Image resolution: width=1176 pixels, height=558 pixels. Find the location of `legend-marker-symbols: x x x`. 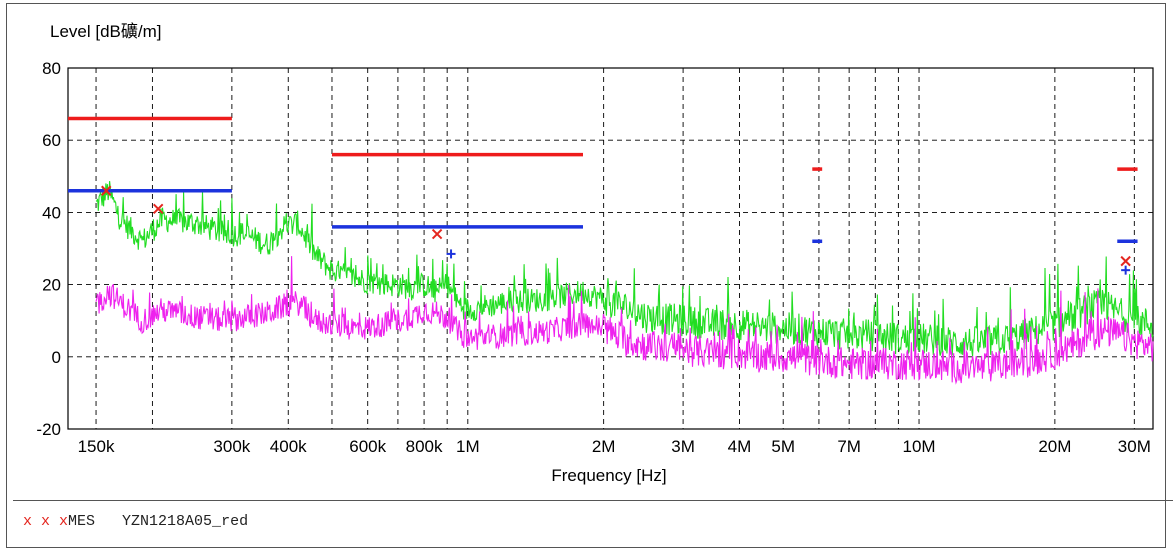

legend-marker-symbols: x x x is located at coordinates (46, 521).